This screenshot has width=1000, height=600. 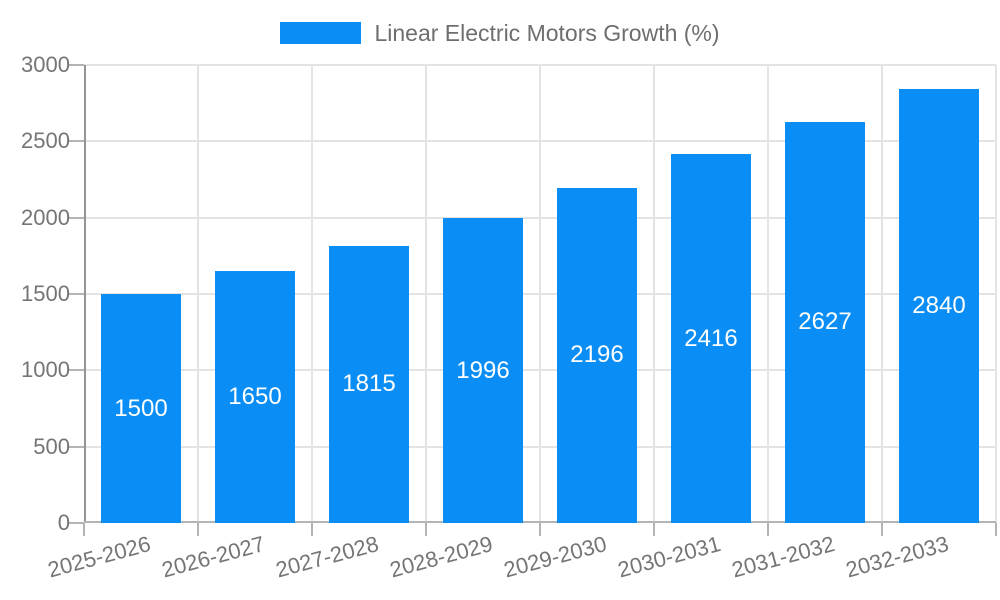 I want to click on bar-value-label: 1650, so click(x=255, y=397).